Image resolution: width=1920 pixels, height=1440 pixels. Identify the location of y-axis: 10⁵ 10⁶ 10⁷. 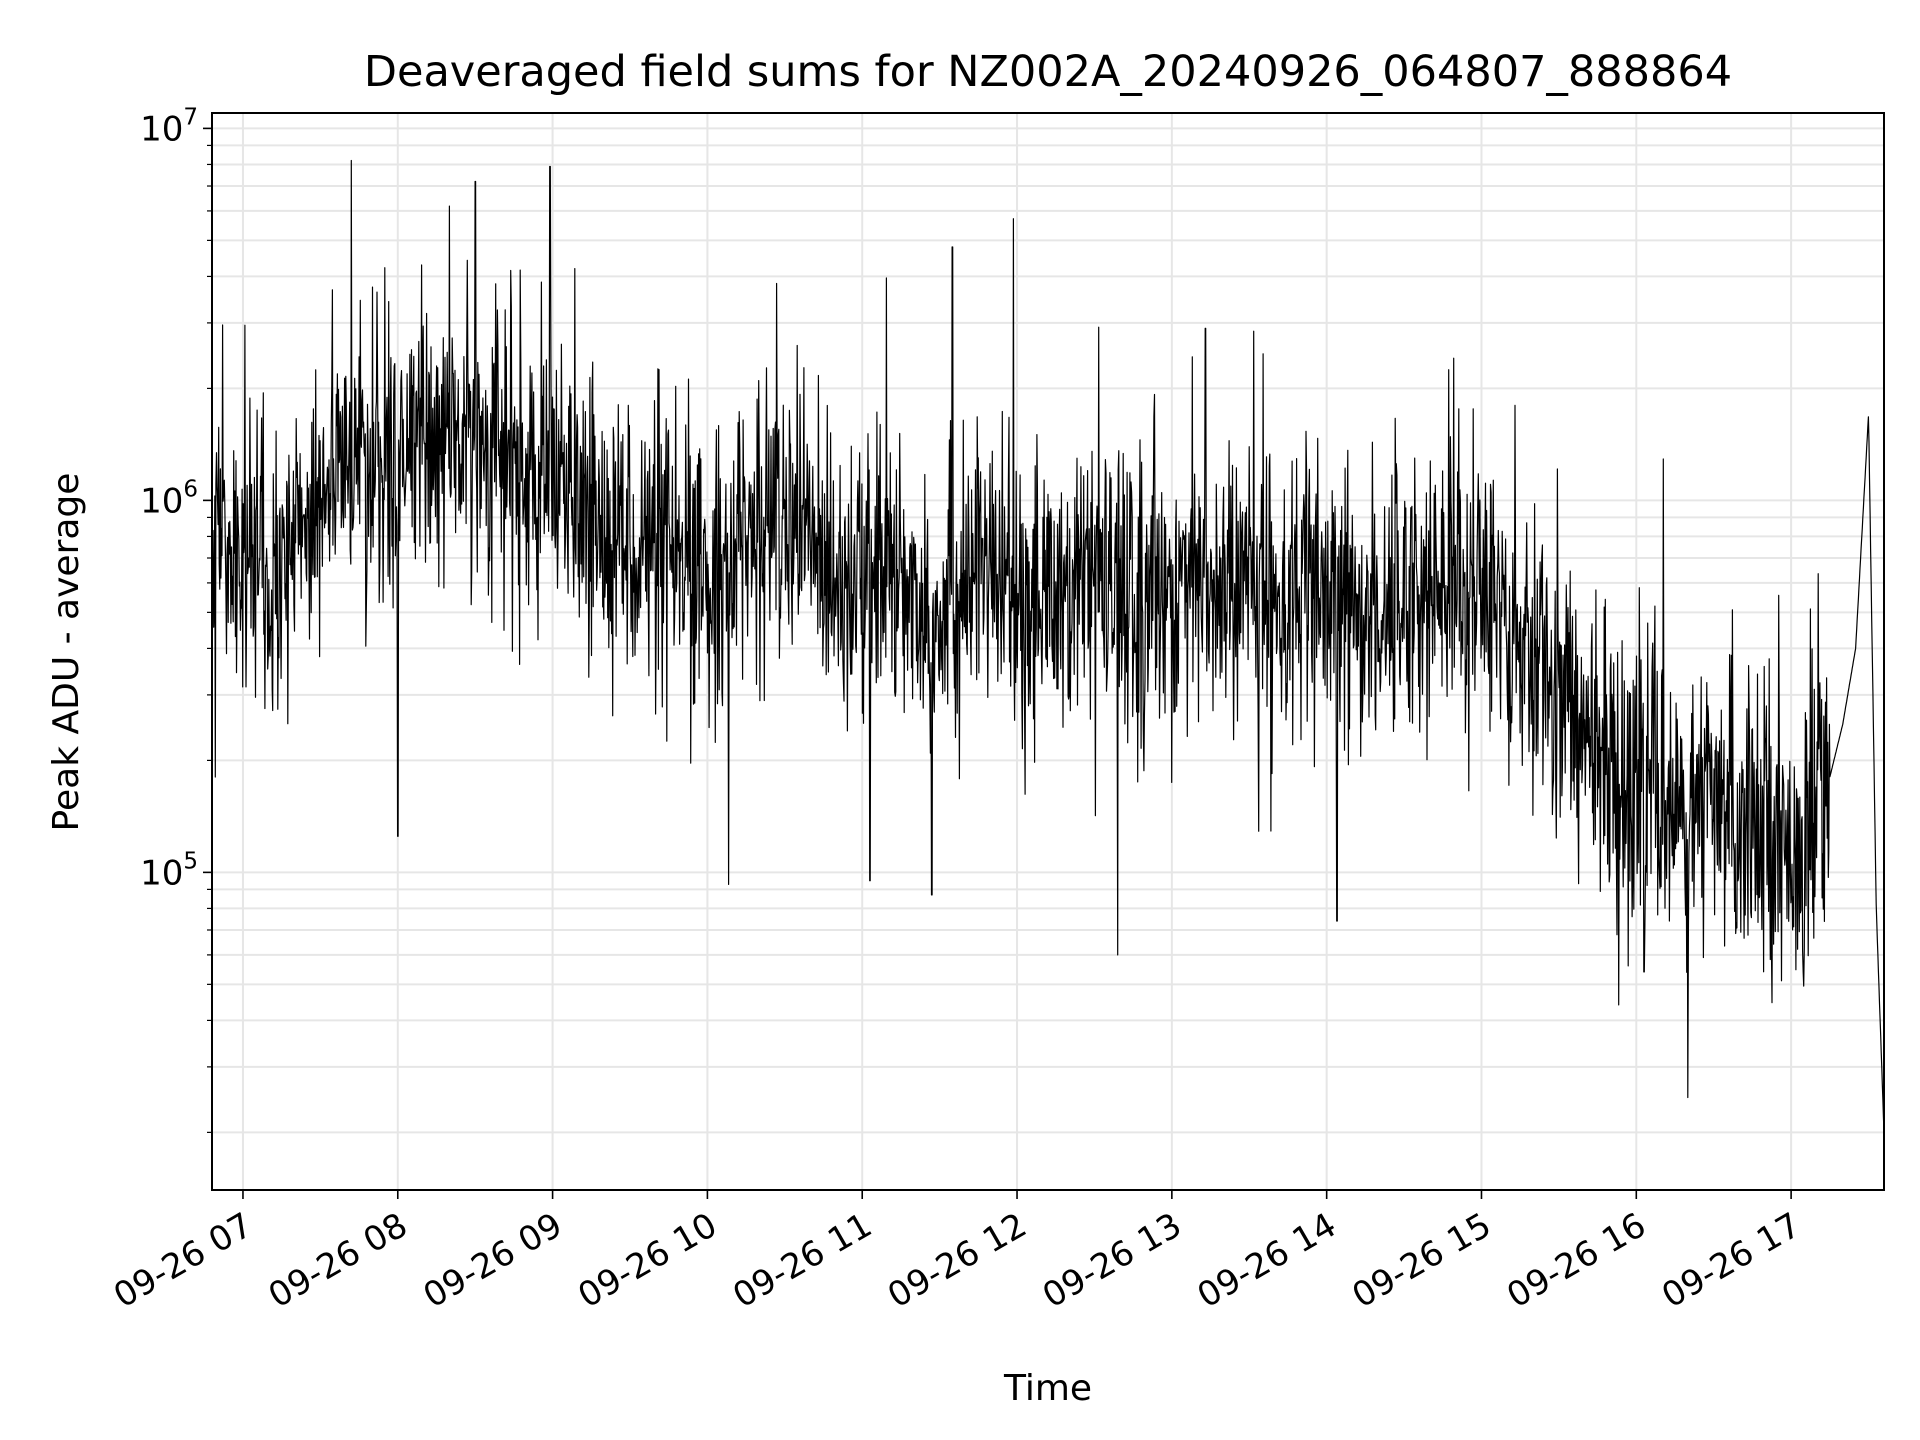
(176, 618).